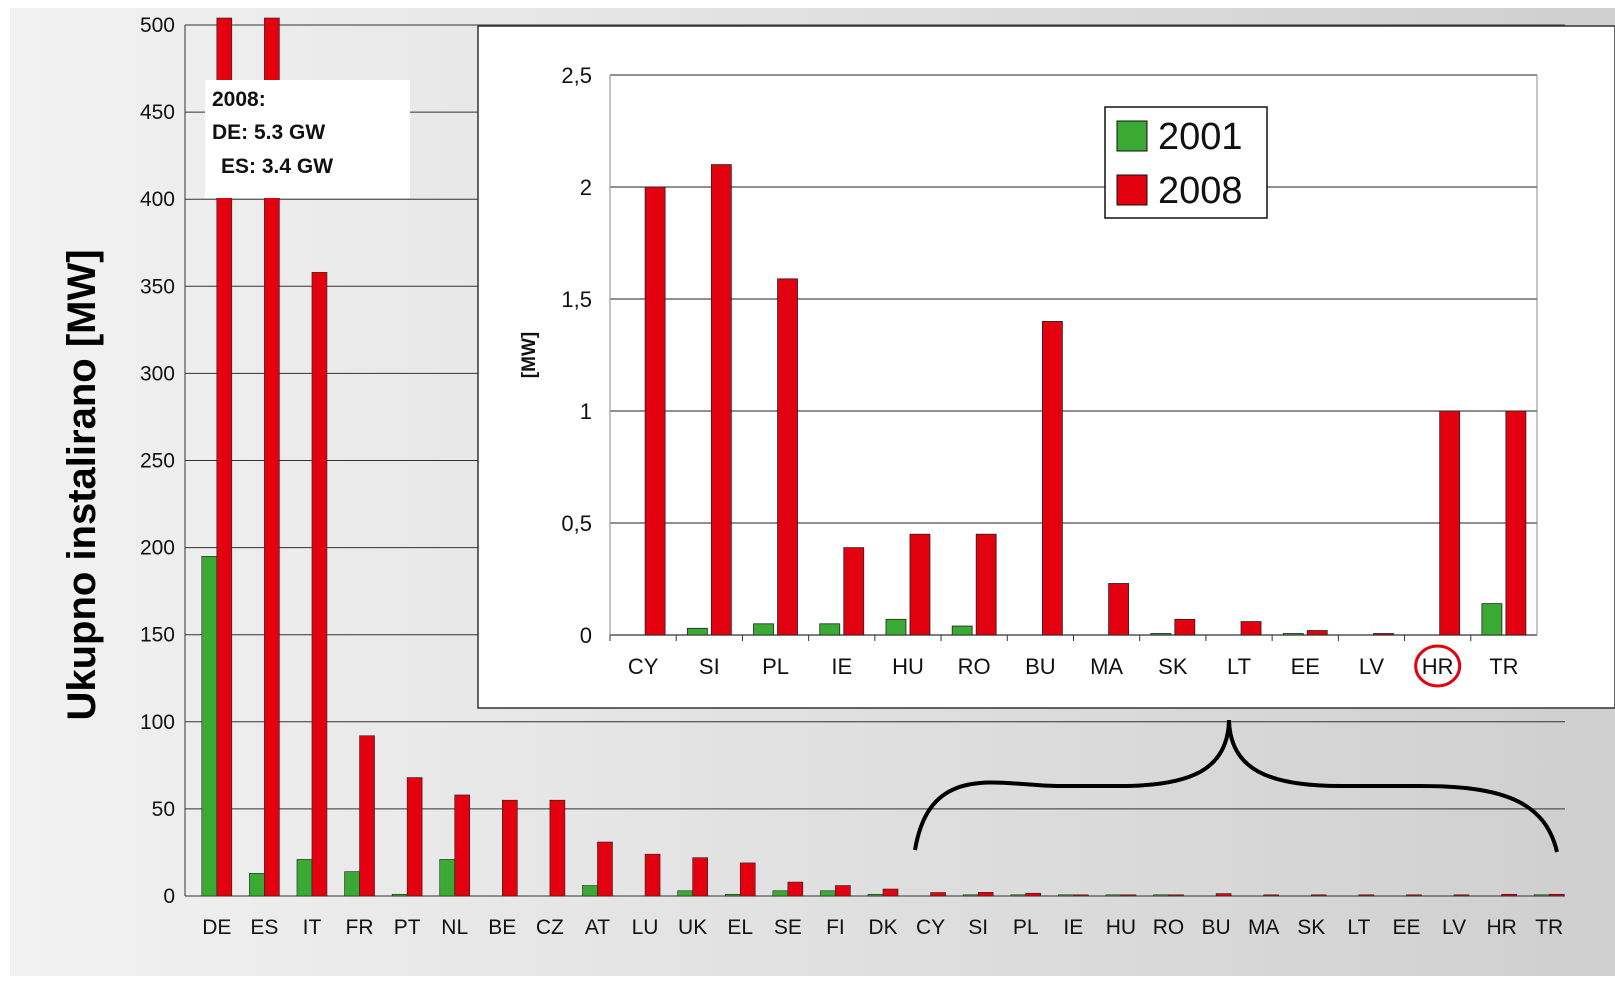  What do you see at coordinates (1073, 927) in the screenshot?
I see `main-x-tick-label: IE` at bounding box center [1073, 927].